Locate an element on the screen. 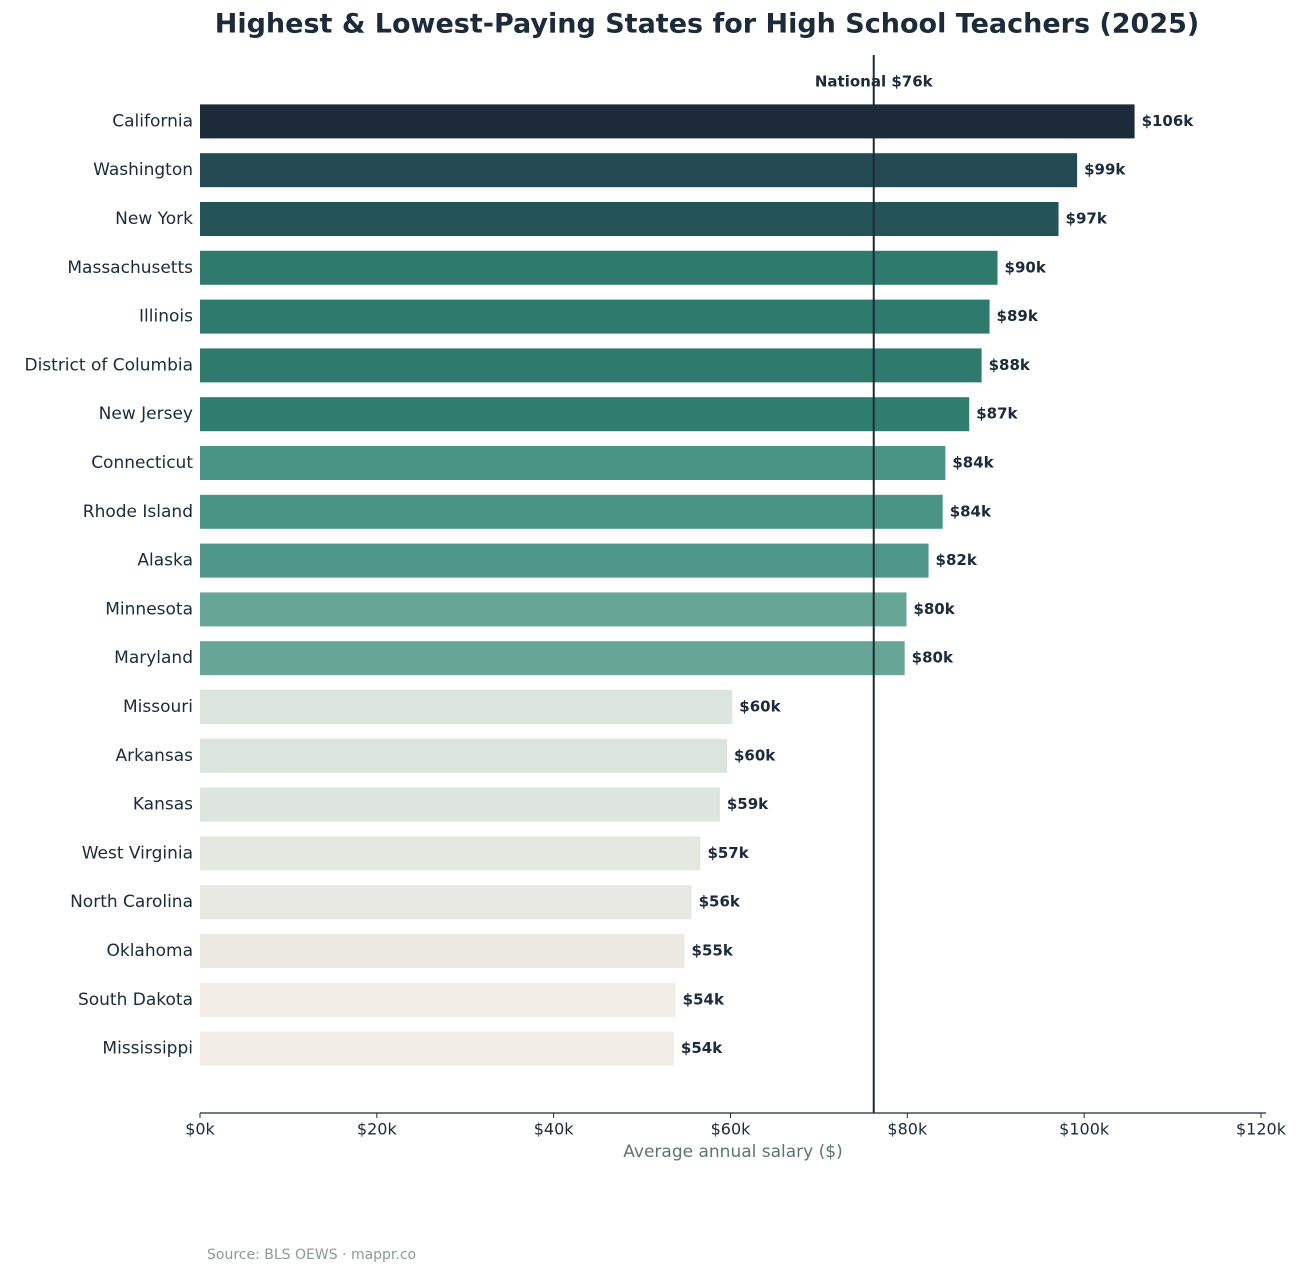  category-label: Oklahoma is located at coordinates (149, 951).